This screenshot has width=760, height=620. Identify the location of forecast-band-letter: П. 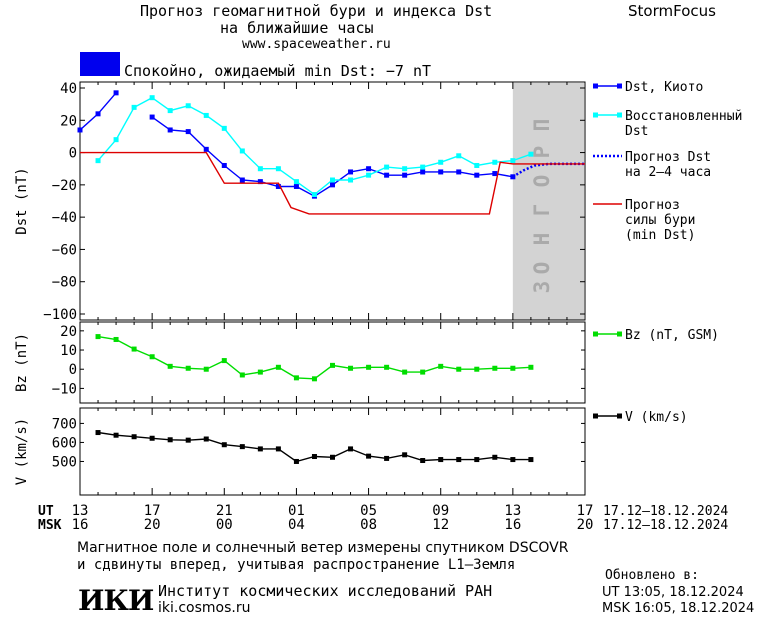
(542, 125).